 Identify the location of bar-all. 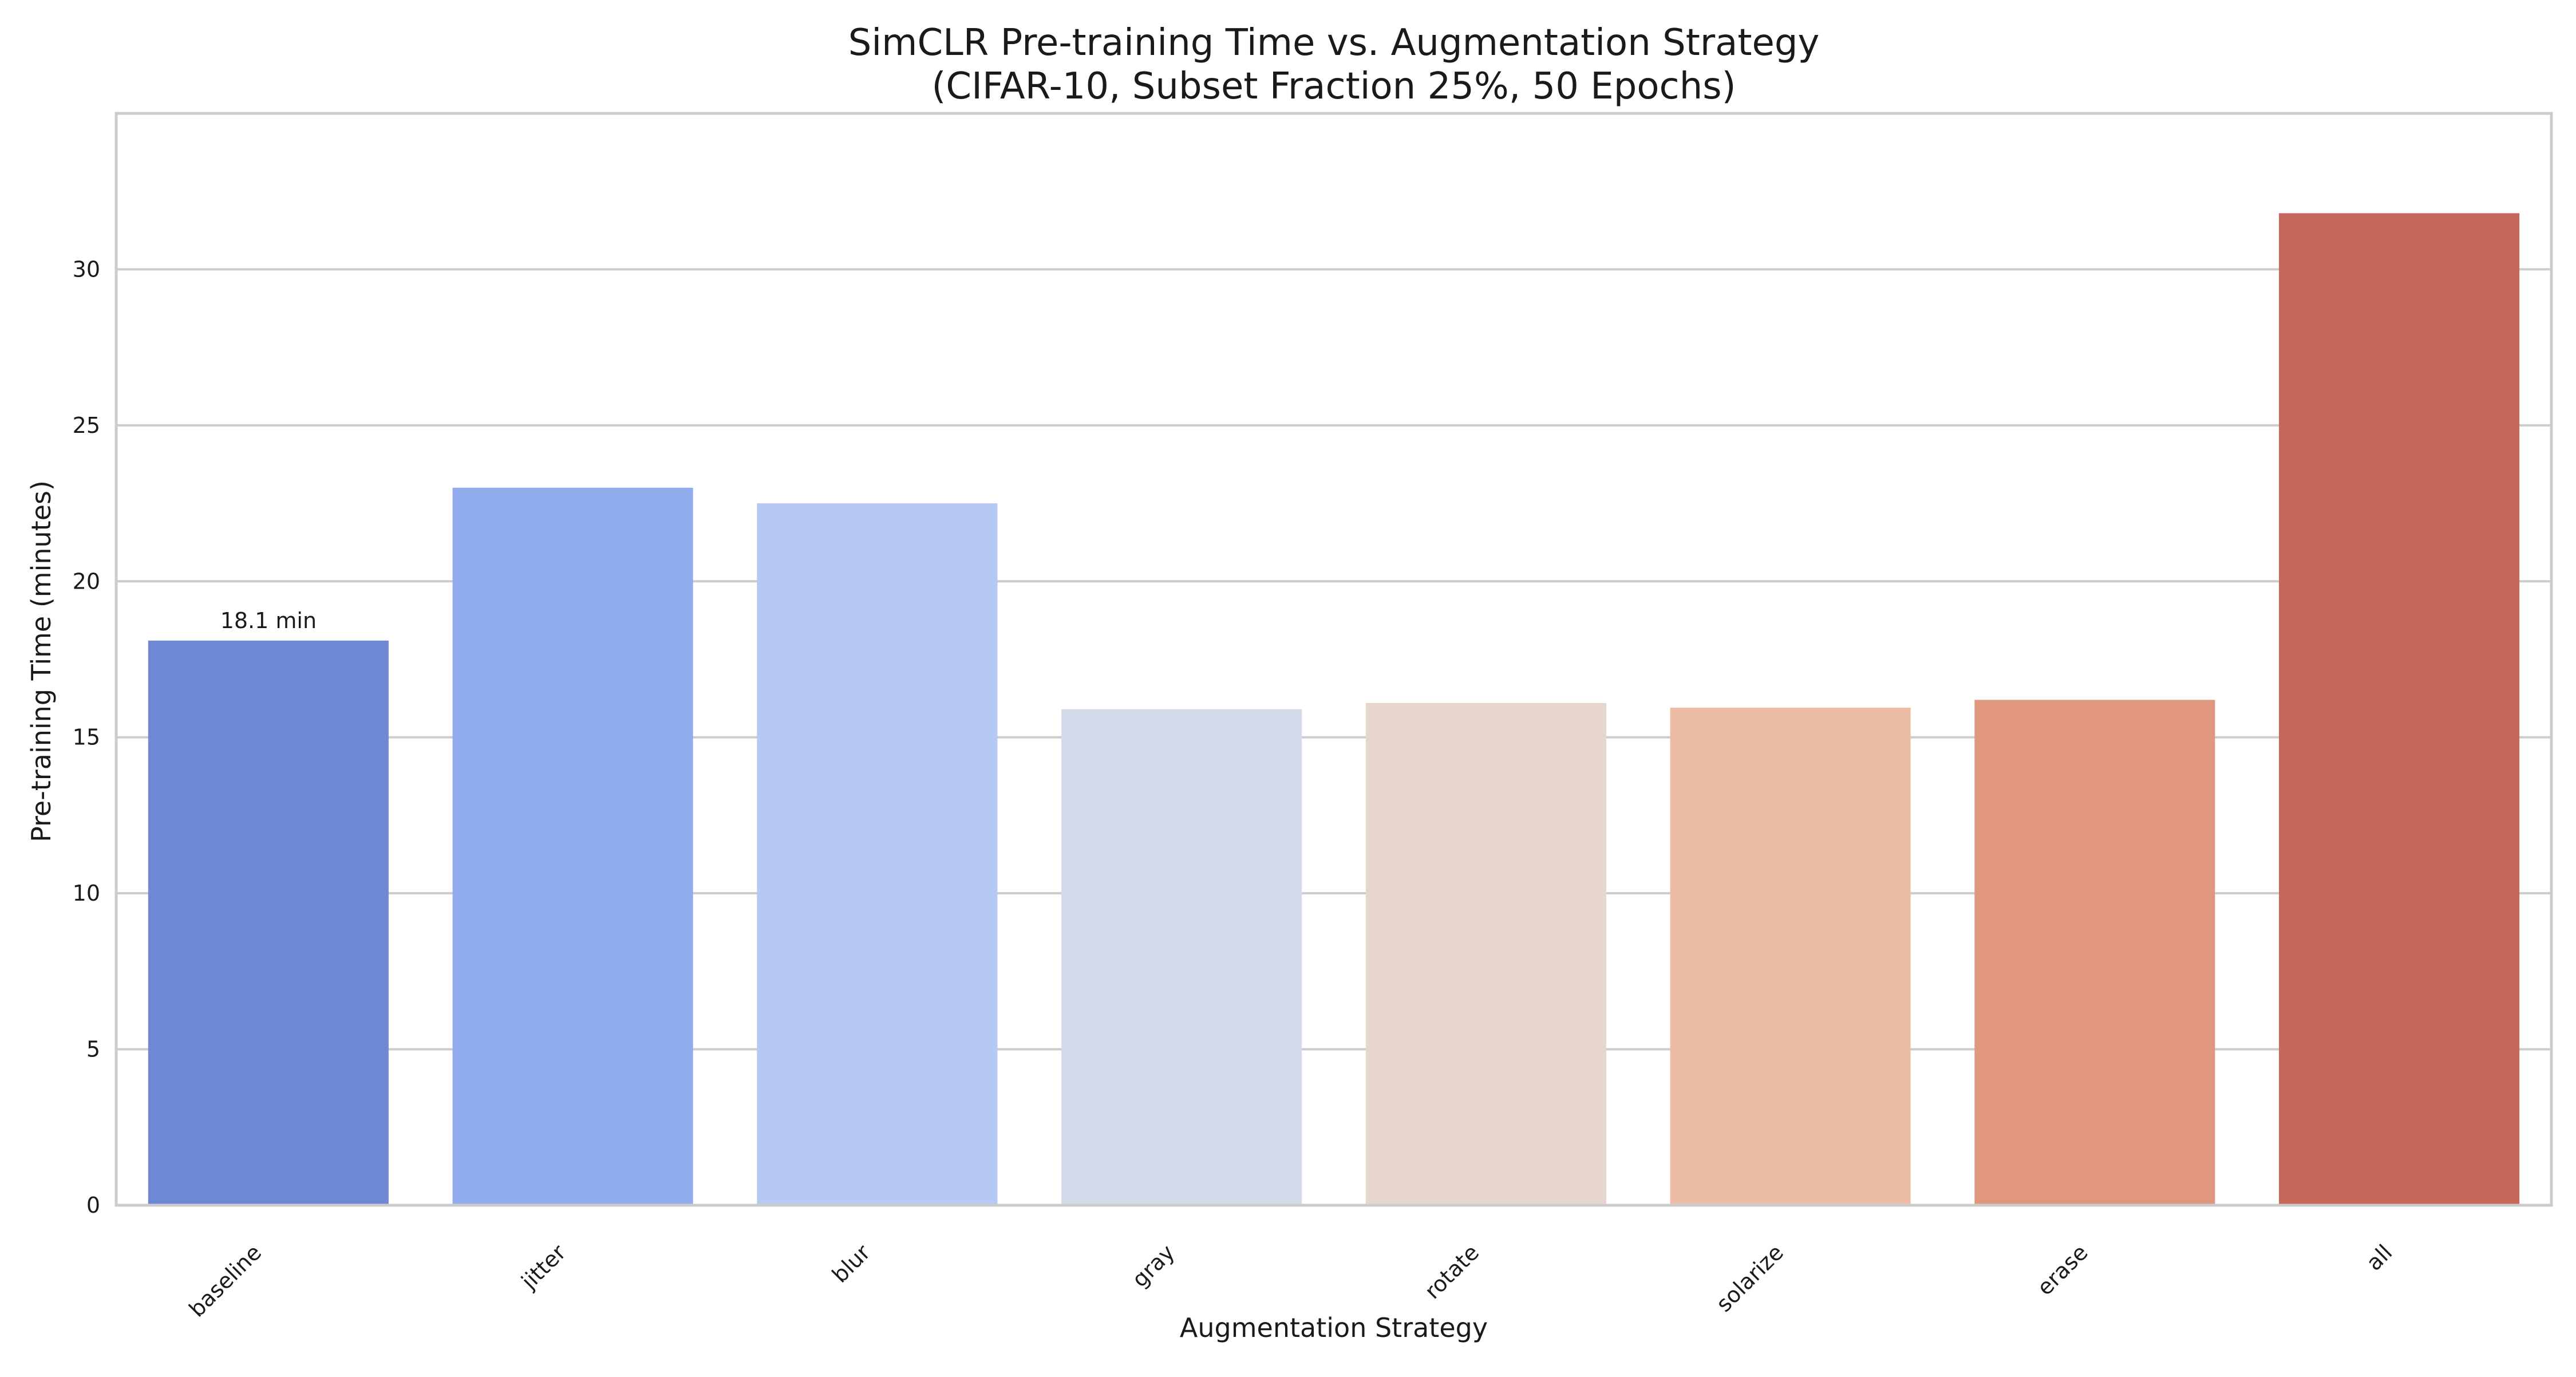
(2399, 709).